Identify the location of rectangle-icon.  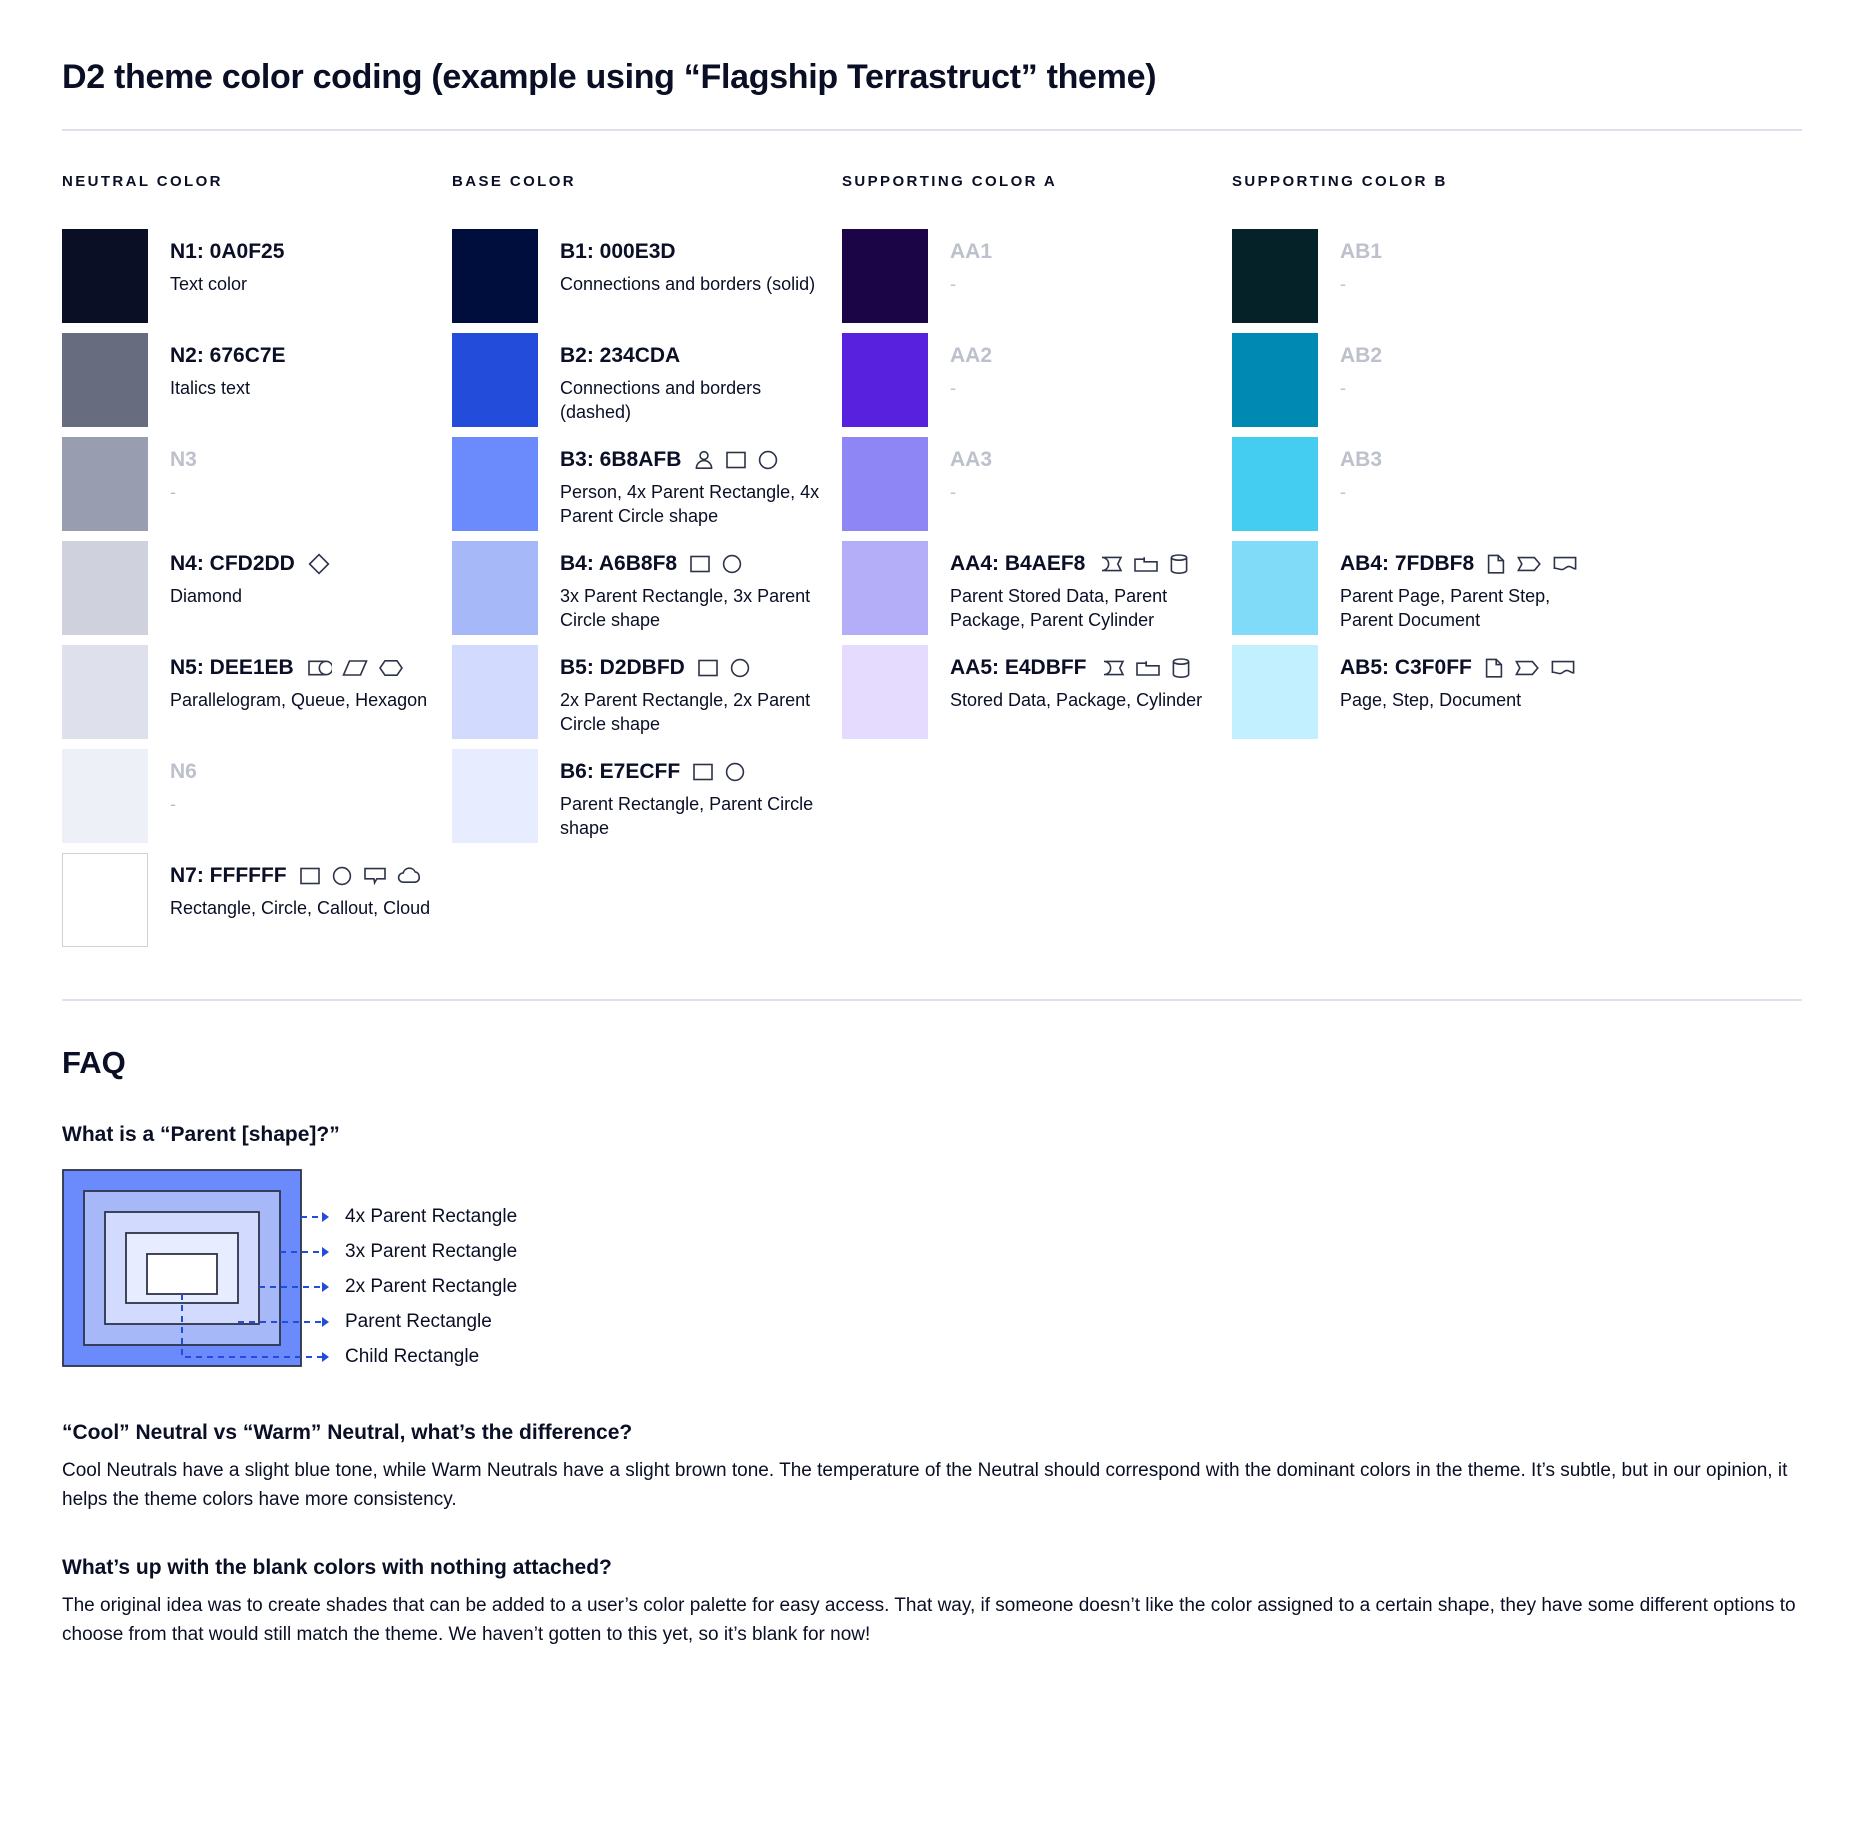
(310, 876).